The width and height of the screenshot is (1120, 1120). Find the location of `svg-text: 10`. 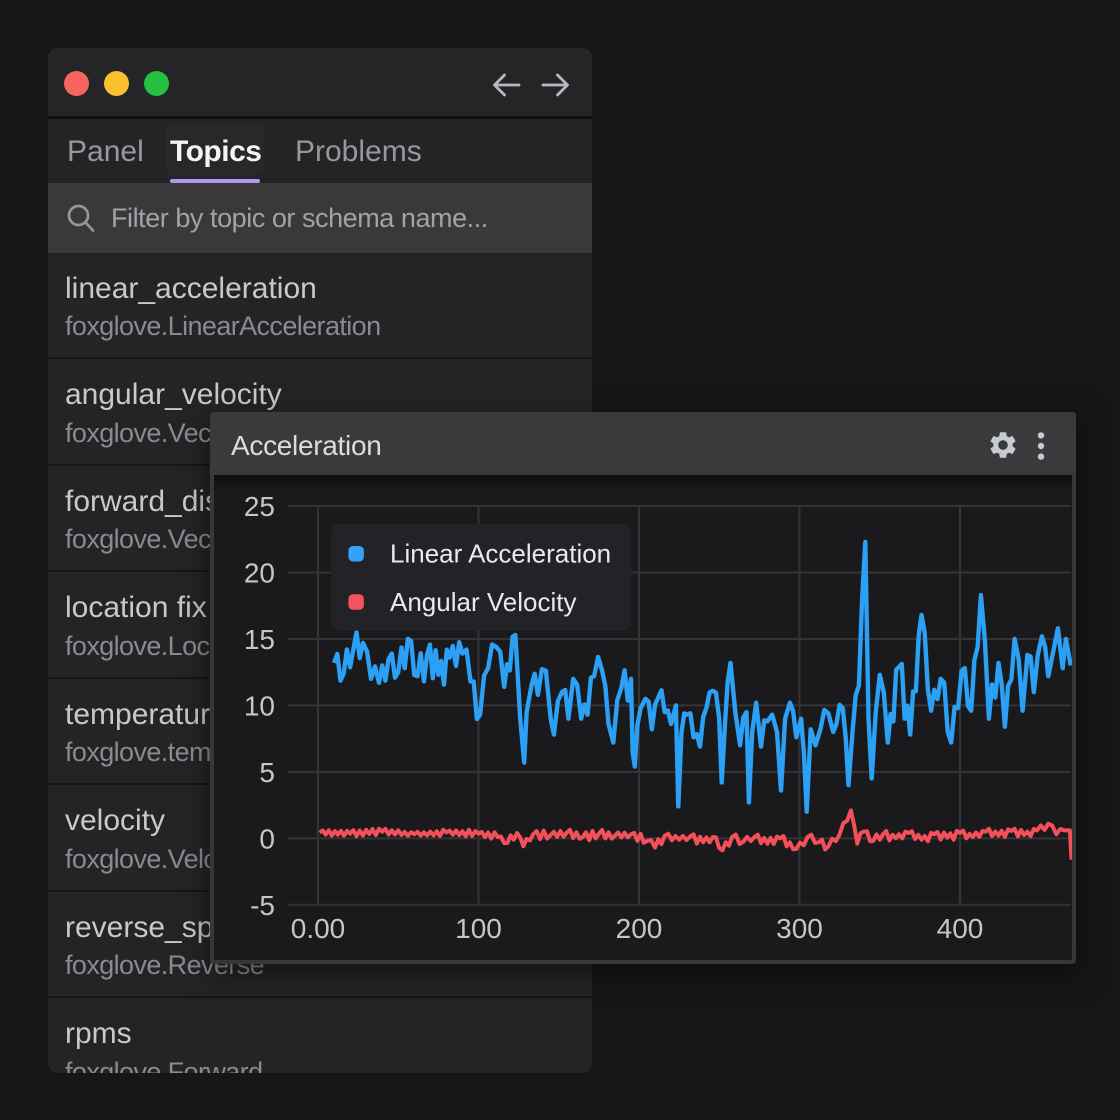

svg-text: 10 is located at coordinates (259, 705).